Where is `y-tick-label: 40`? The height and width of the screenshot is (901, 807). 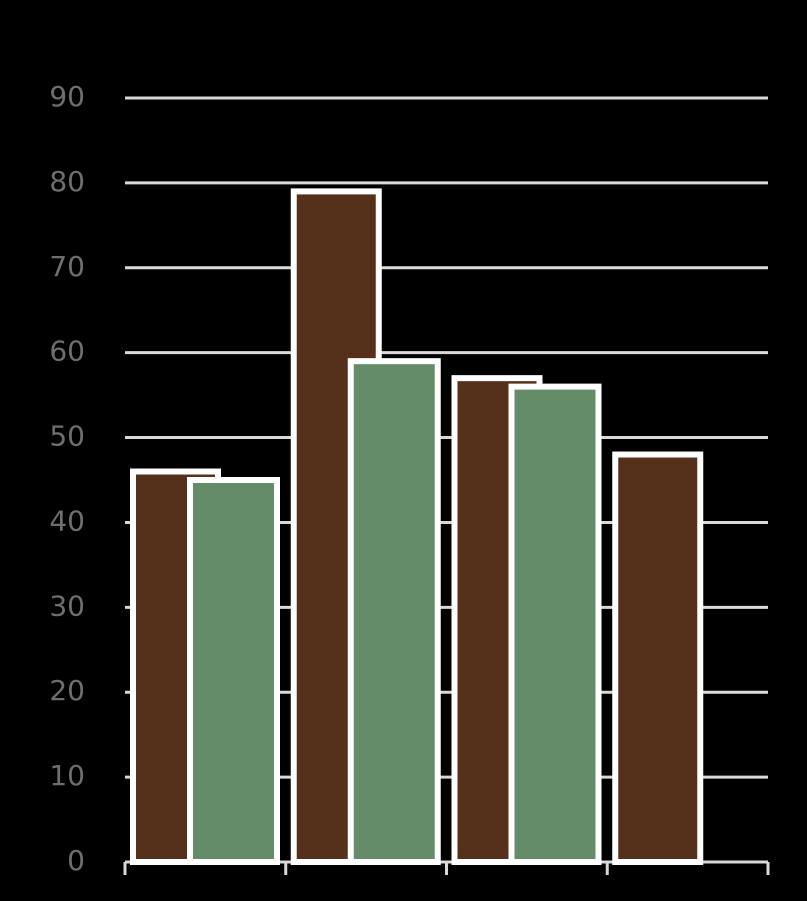 y-tick-label: 40 is located at coordinates (67, 520).